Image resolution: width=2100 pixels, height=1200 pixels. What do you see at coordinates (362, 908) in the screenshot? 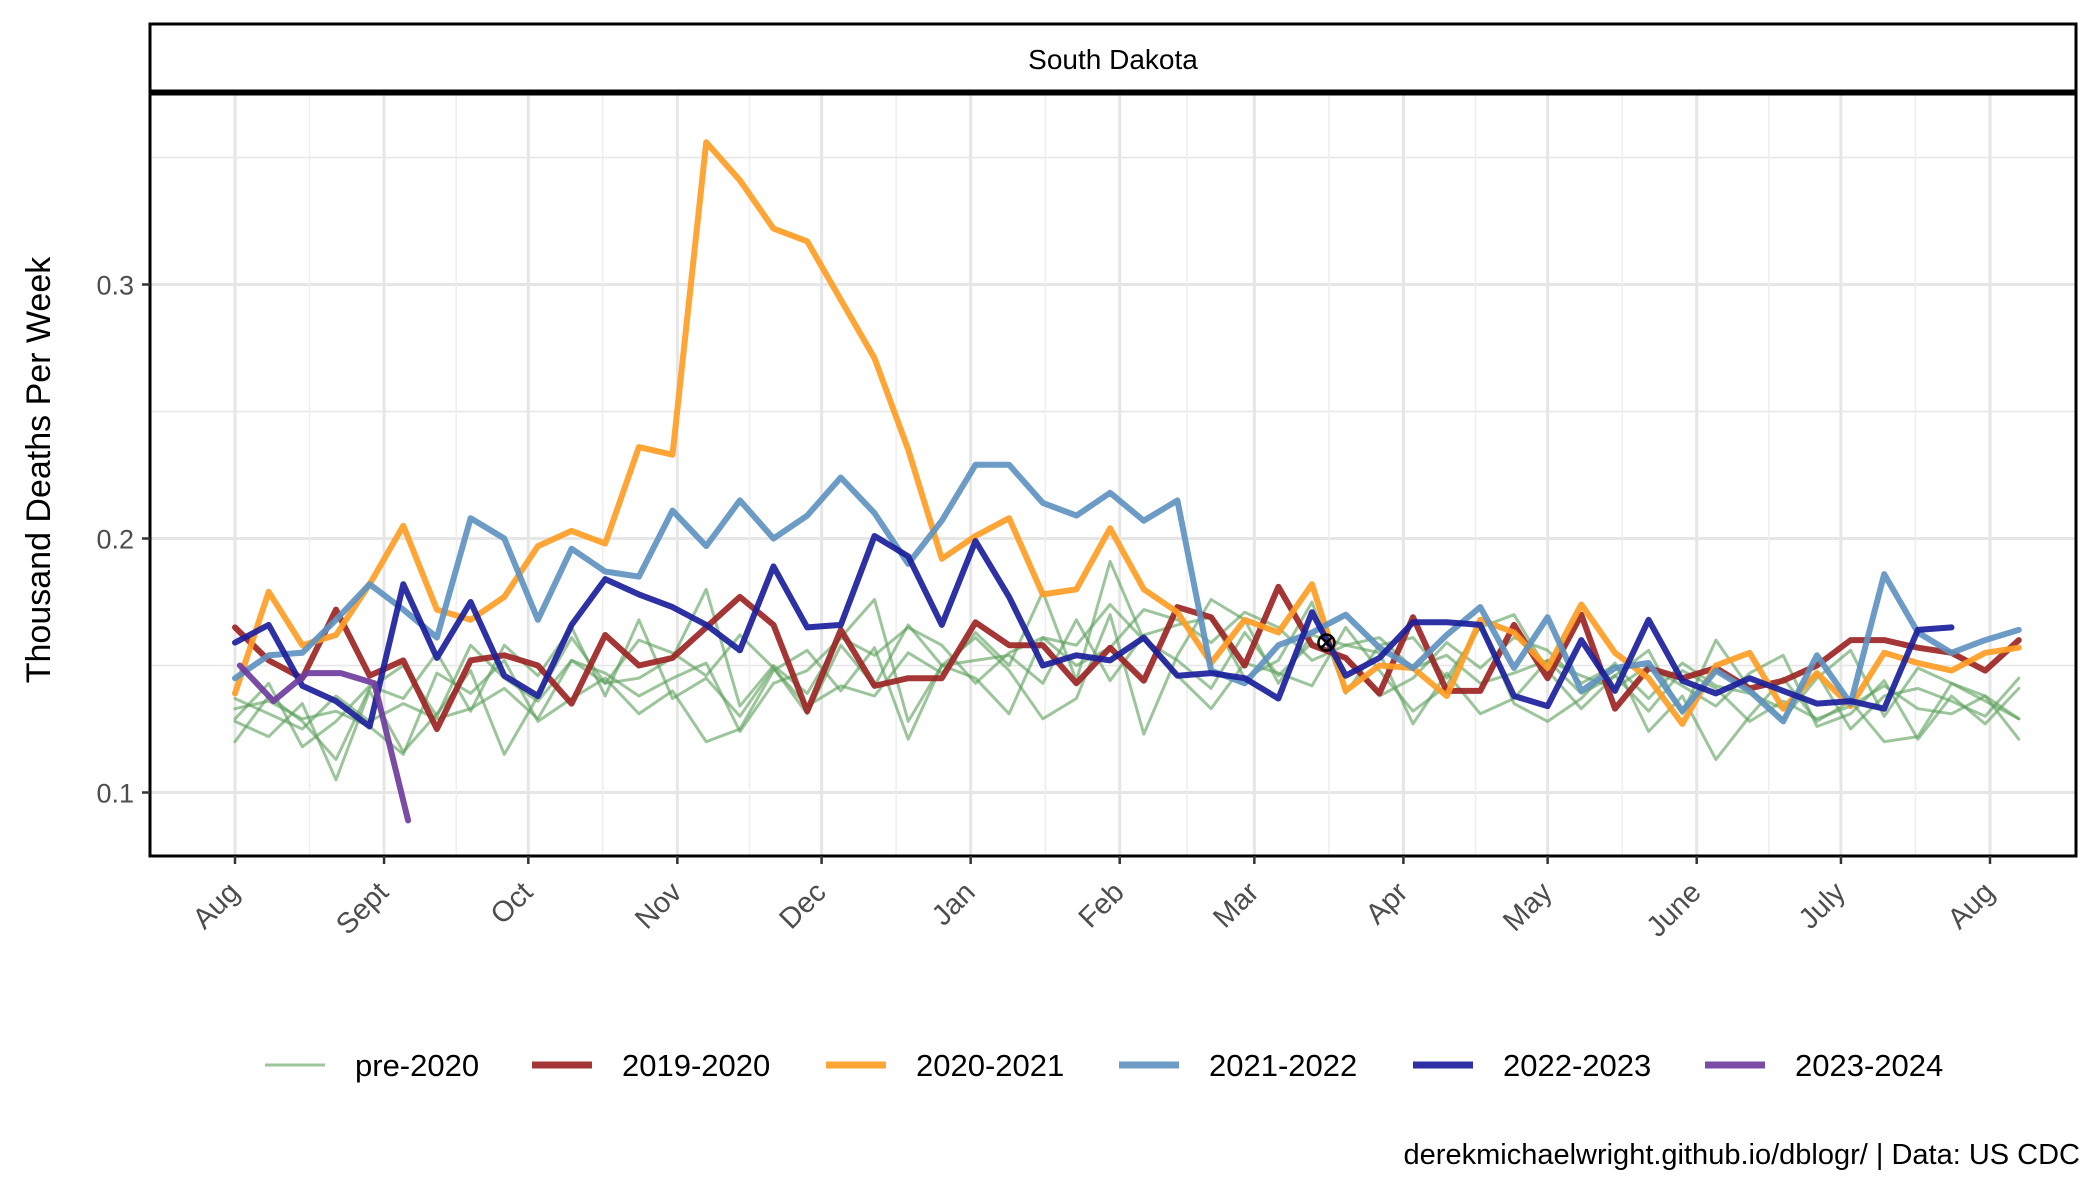
I see `x-tick-label: Sept` at bounding box center [362, 908].